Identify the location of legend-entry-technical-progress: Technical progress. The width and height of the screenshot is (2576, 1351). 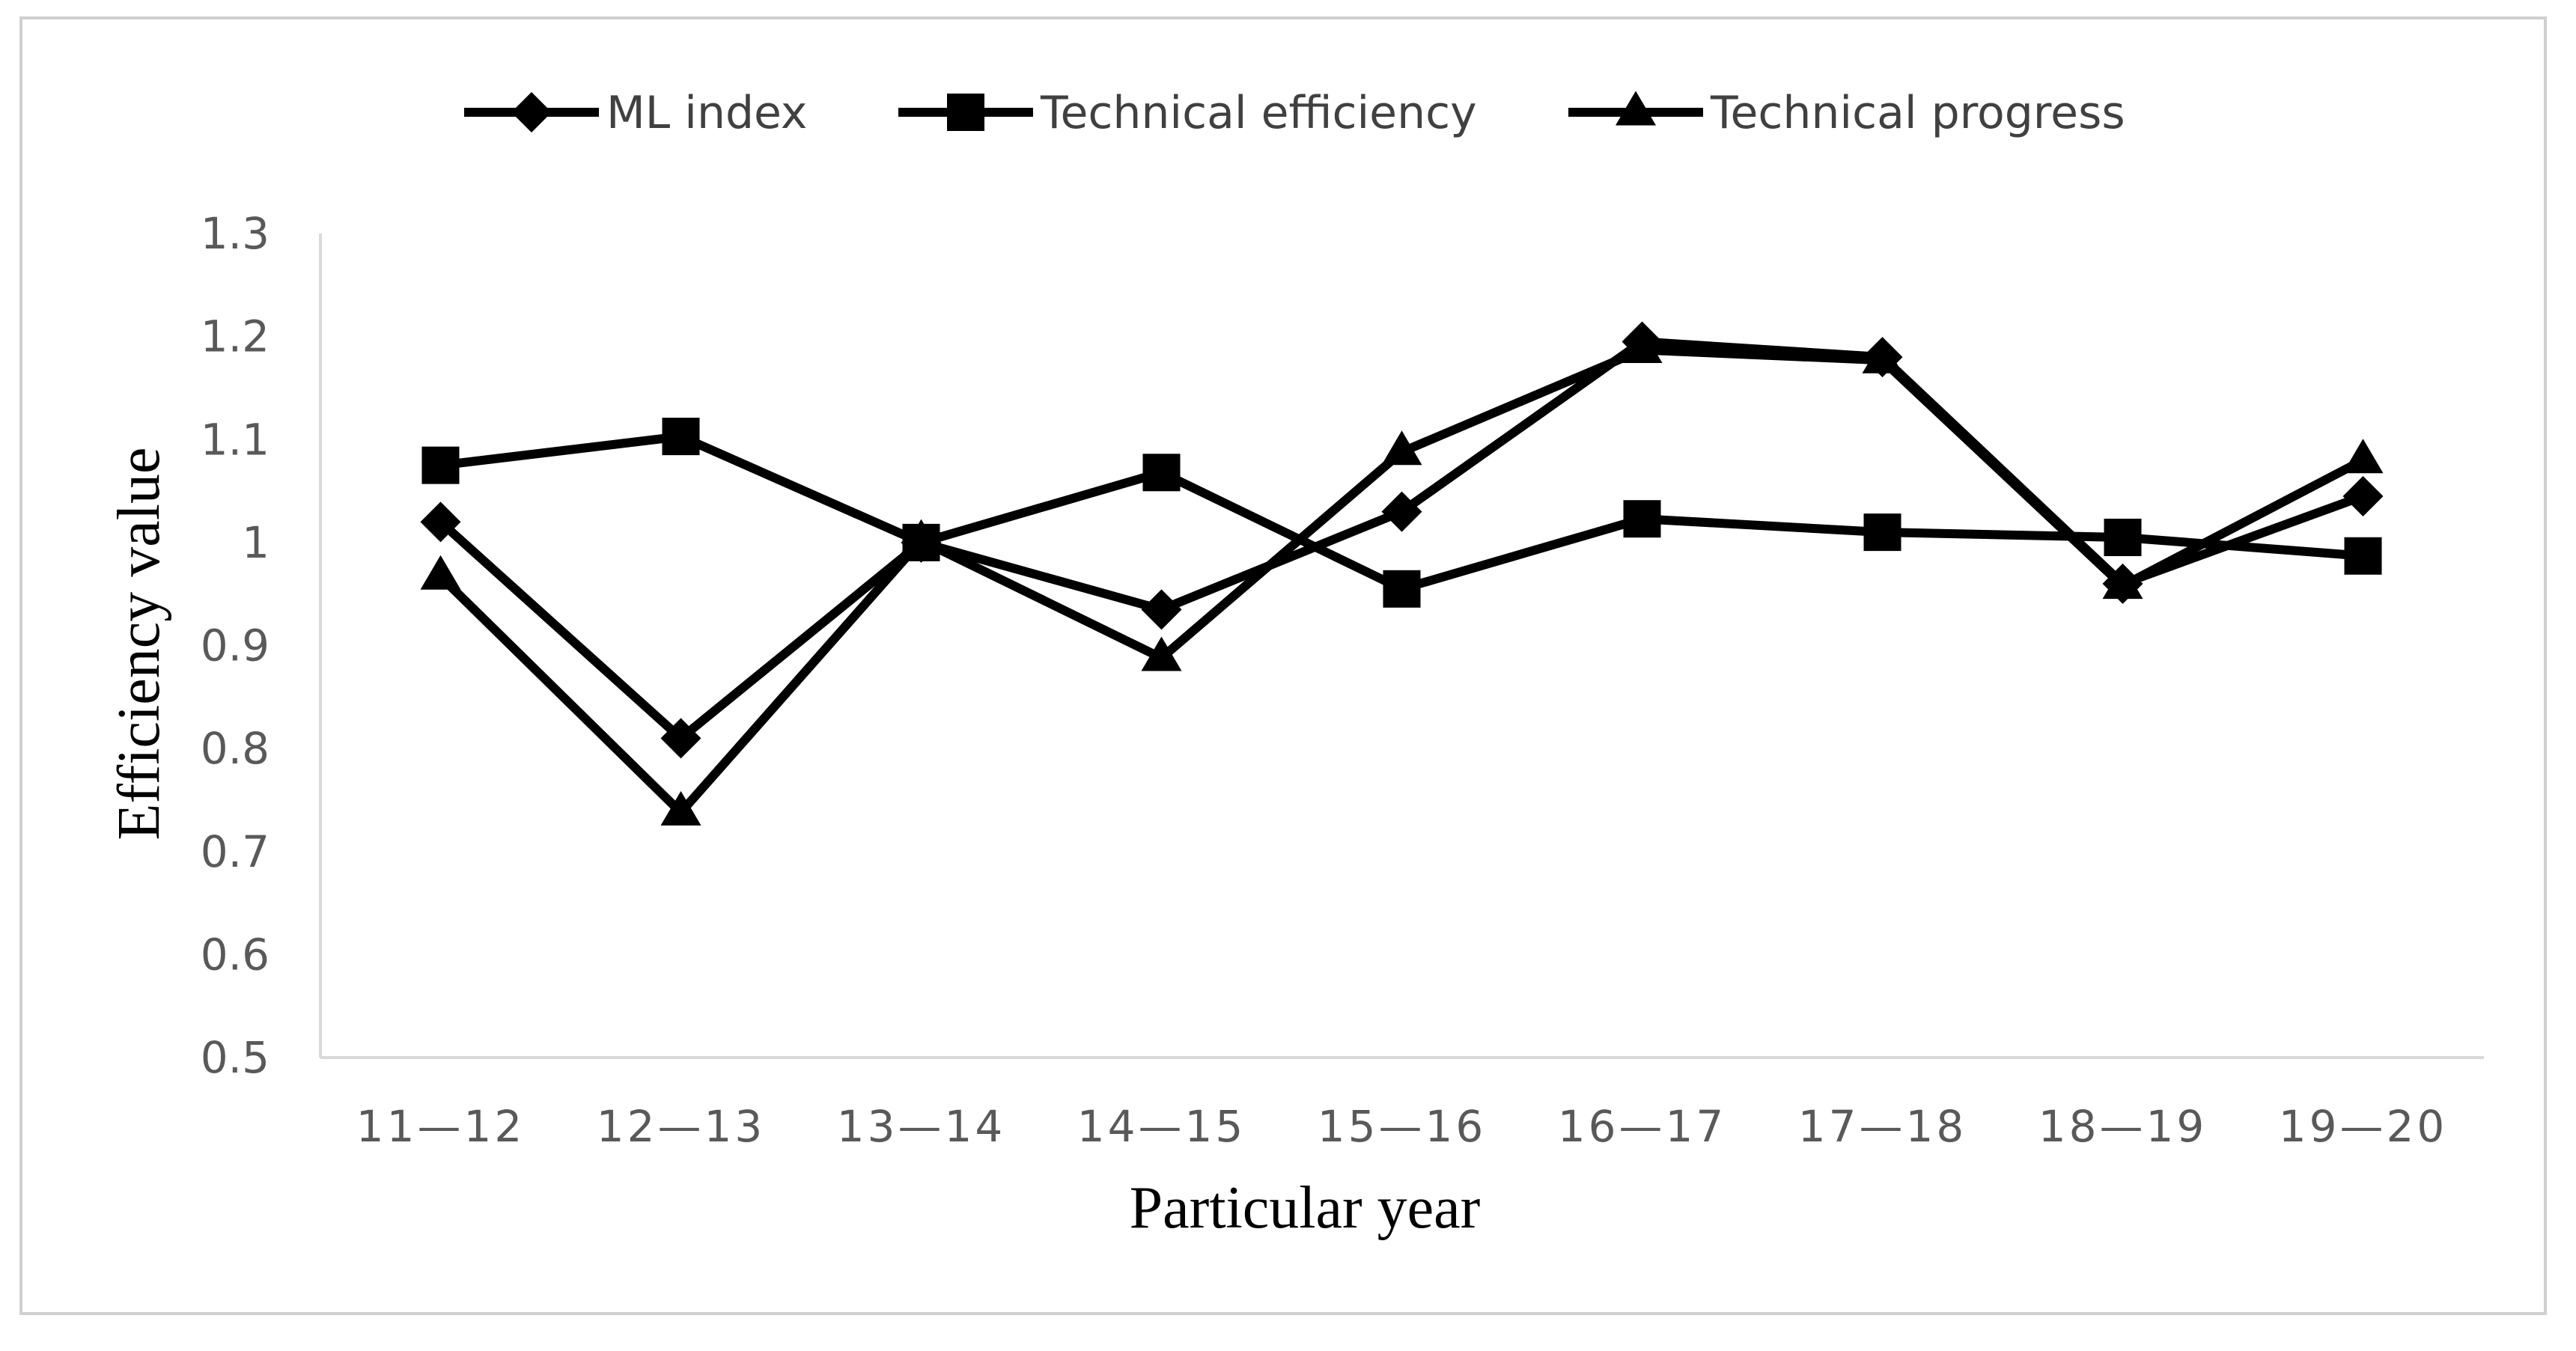
(1846, 113).